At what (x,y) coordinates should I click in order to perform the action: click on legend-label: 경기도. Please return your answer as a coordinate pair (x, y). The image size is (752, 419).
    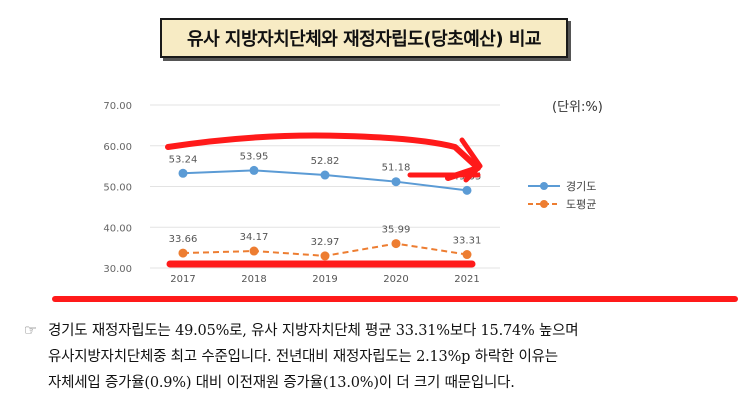
    Looking at the image, I should click on (581, 186).